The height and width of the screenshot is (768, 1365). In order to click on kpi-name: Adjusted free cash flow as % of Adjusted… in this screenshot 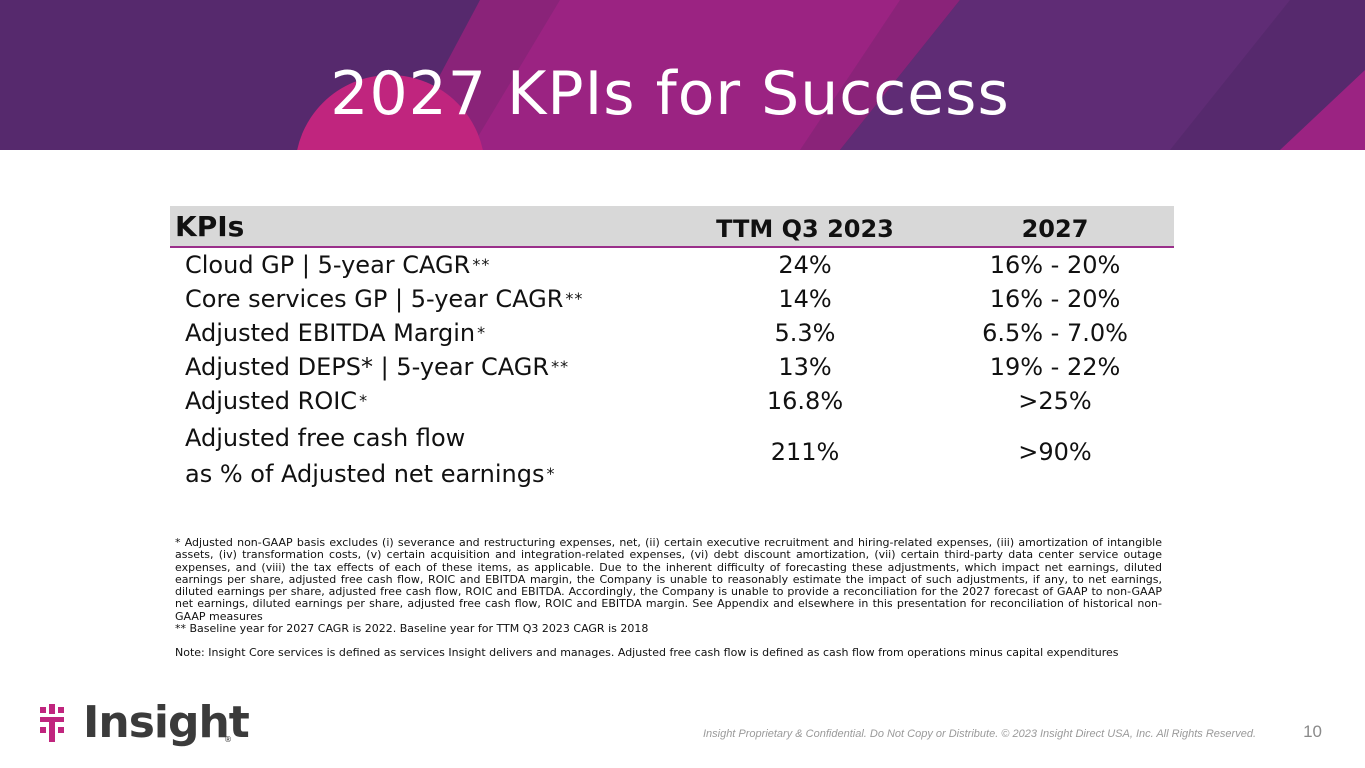, I will do `click(370, 456)`.